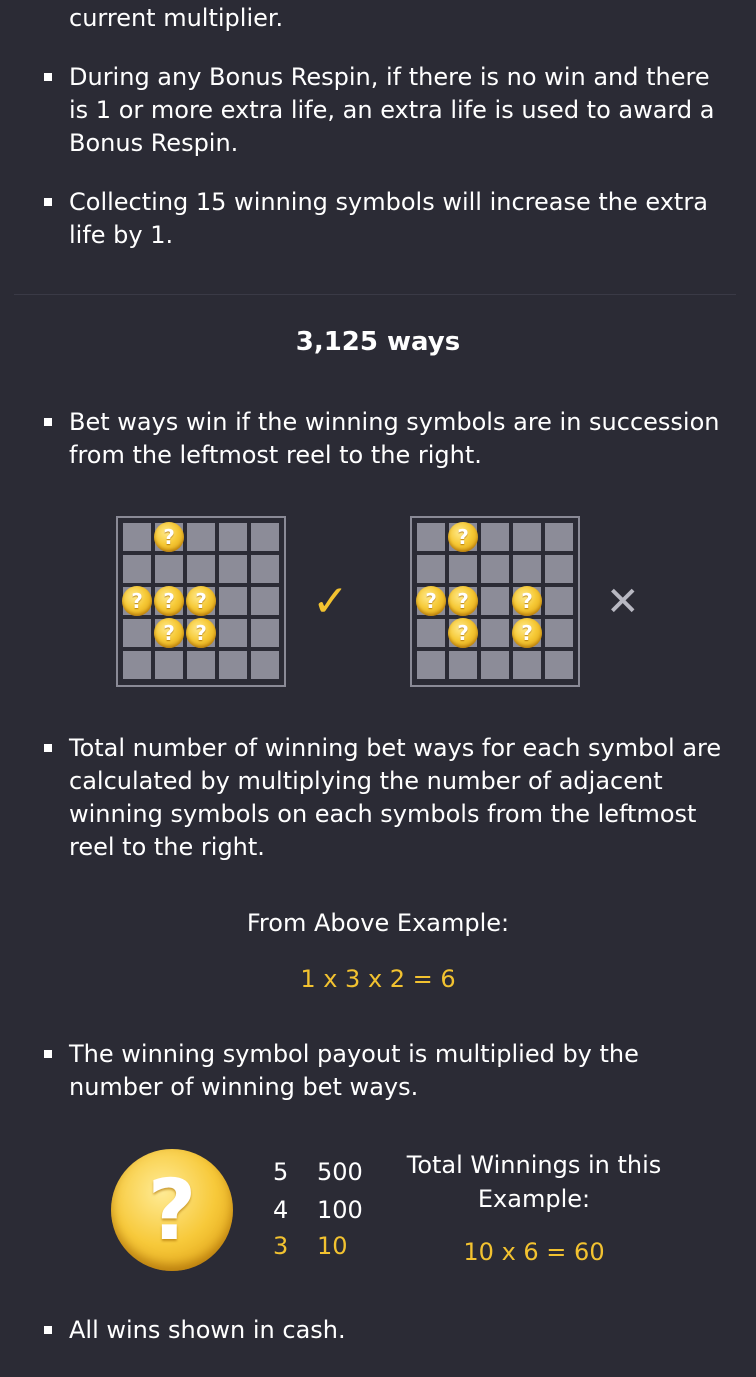 The height and width of the screenshot is (1377, 756). I want to click on paytable-payout: 500, so click(340, 1172).